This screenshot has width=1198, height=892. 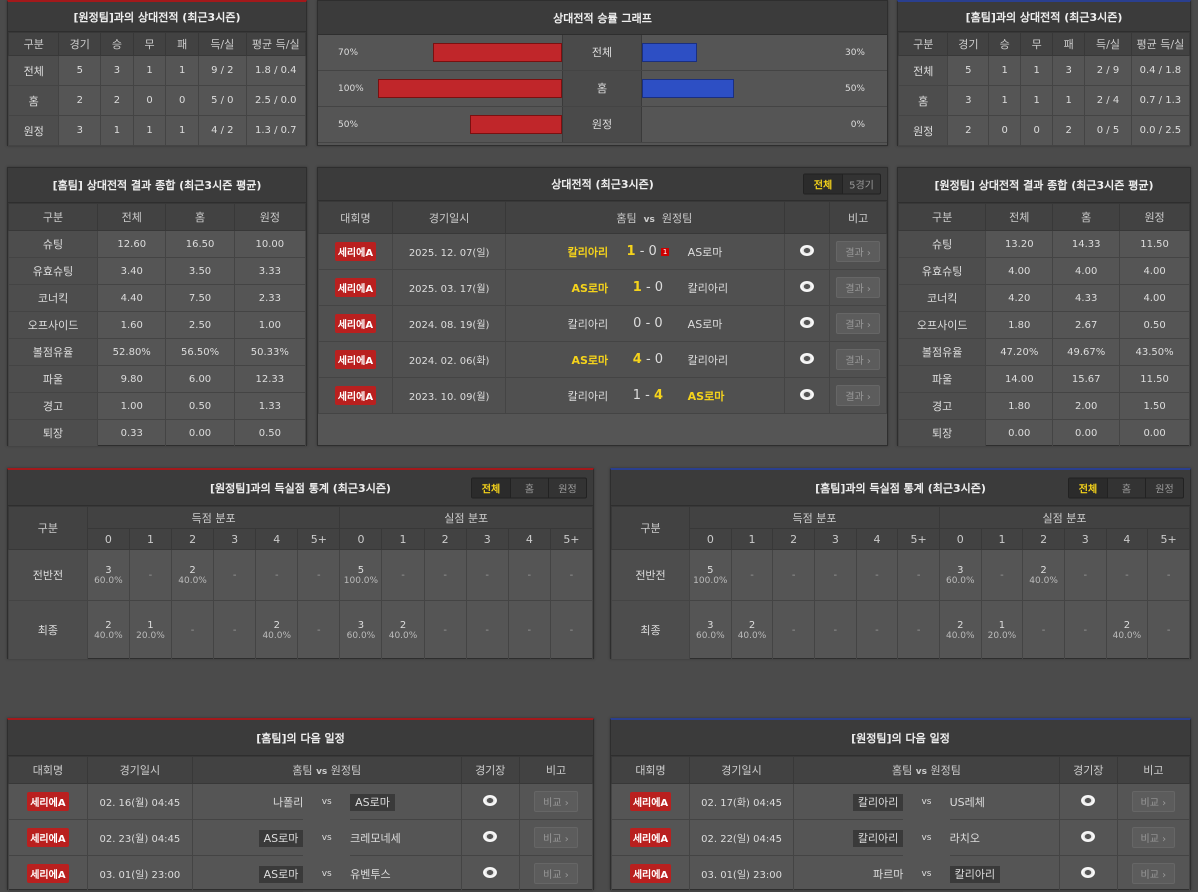 I want to click on panel-header: [홈팀]과의 상대전적 (최근3시즌), so click(x=1044, y=17).